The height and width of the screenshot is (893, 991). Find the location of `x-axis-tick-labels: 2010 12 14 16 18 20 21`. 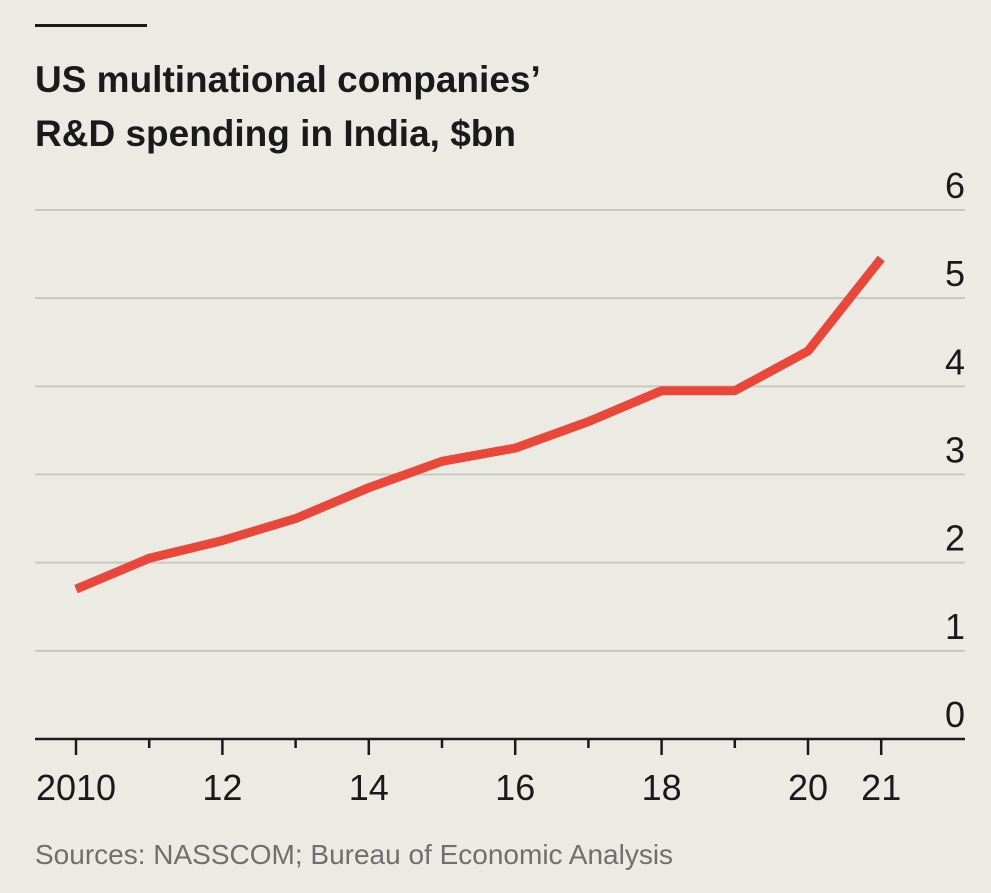

x-axis-tick-labels: 2010 12 14 16 18 20 21 is located at coordinates (468, 787).